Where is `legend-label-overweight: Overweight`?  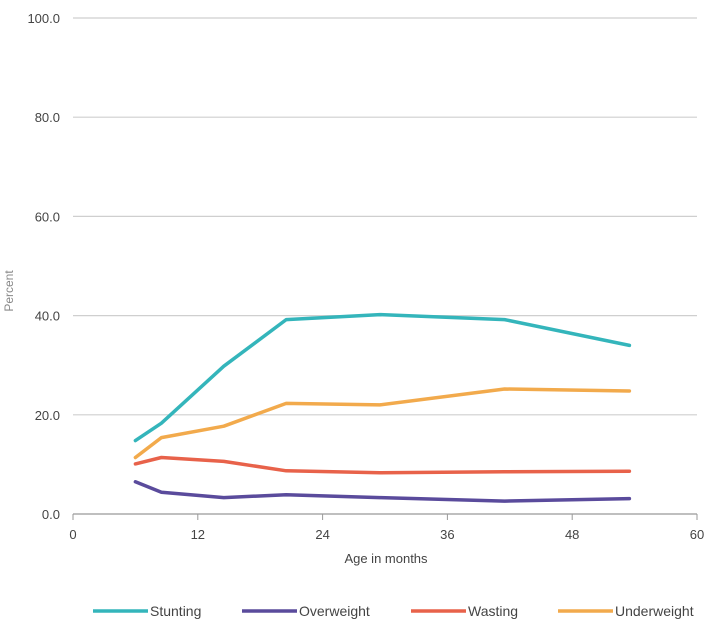
legend-label-overweight: Overweight is located at coordinates (334, 611).